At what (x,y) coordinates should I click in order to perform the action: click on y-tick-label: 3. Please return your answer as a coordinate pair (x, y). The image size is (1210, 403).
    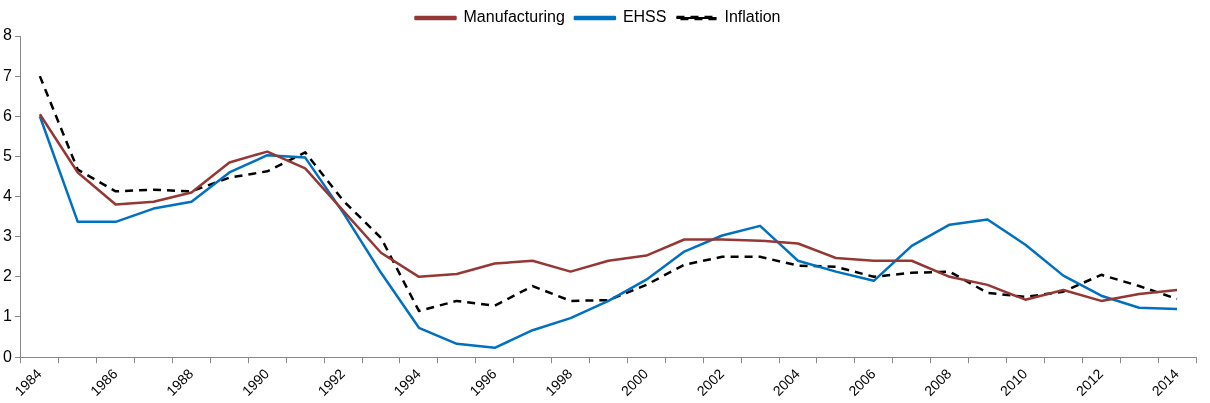
    Looking at the image, I should click on (7, 236).